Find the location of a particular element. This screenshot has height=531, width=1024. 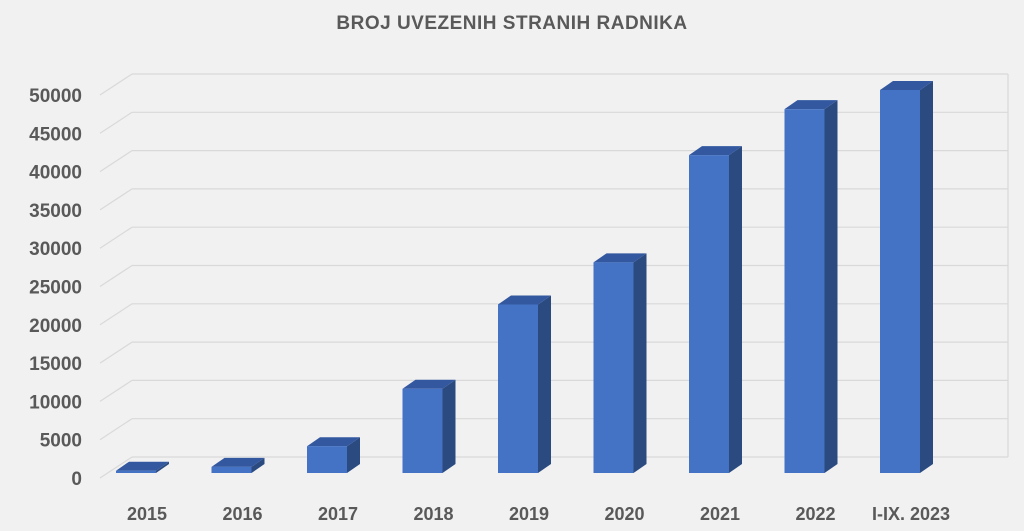

y-tick-label: 50000 is located at coordinates (55, 96).